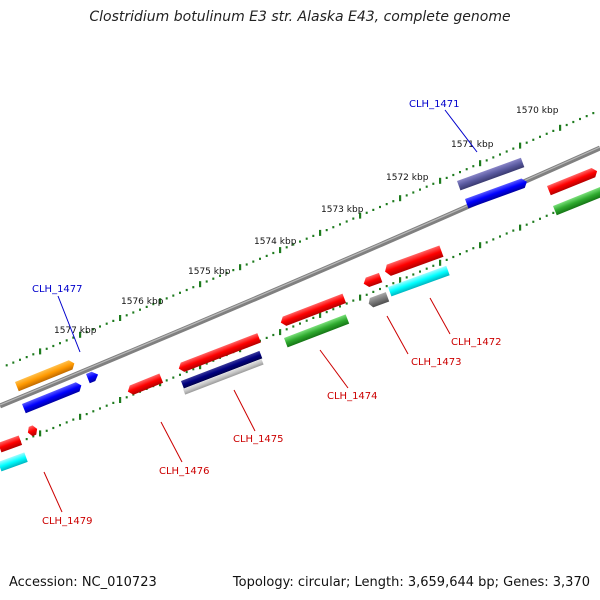  Describe the element at coordinates (476, 342) in the screenshot. I see `gene-label-clh-1472: CLH_1472` at that location.